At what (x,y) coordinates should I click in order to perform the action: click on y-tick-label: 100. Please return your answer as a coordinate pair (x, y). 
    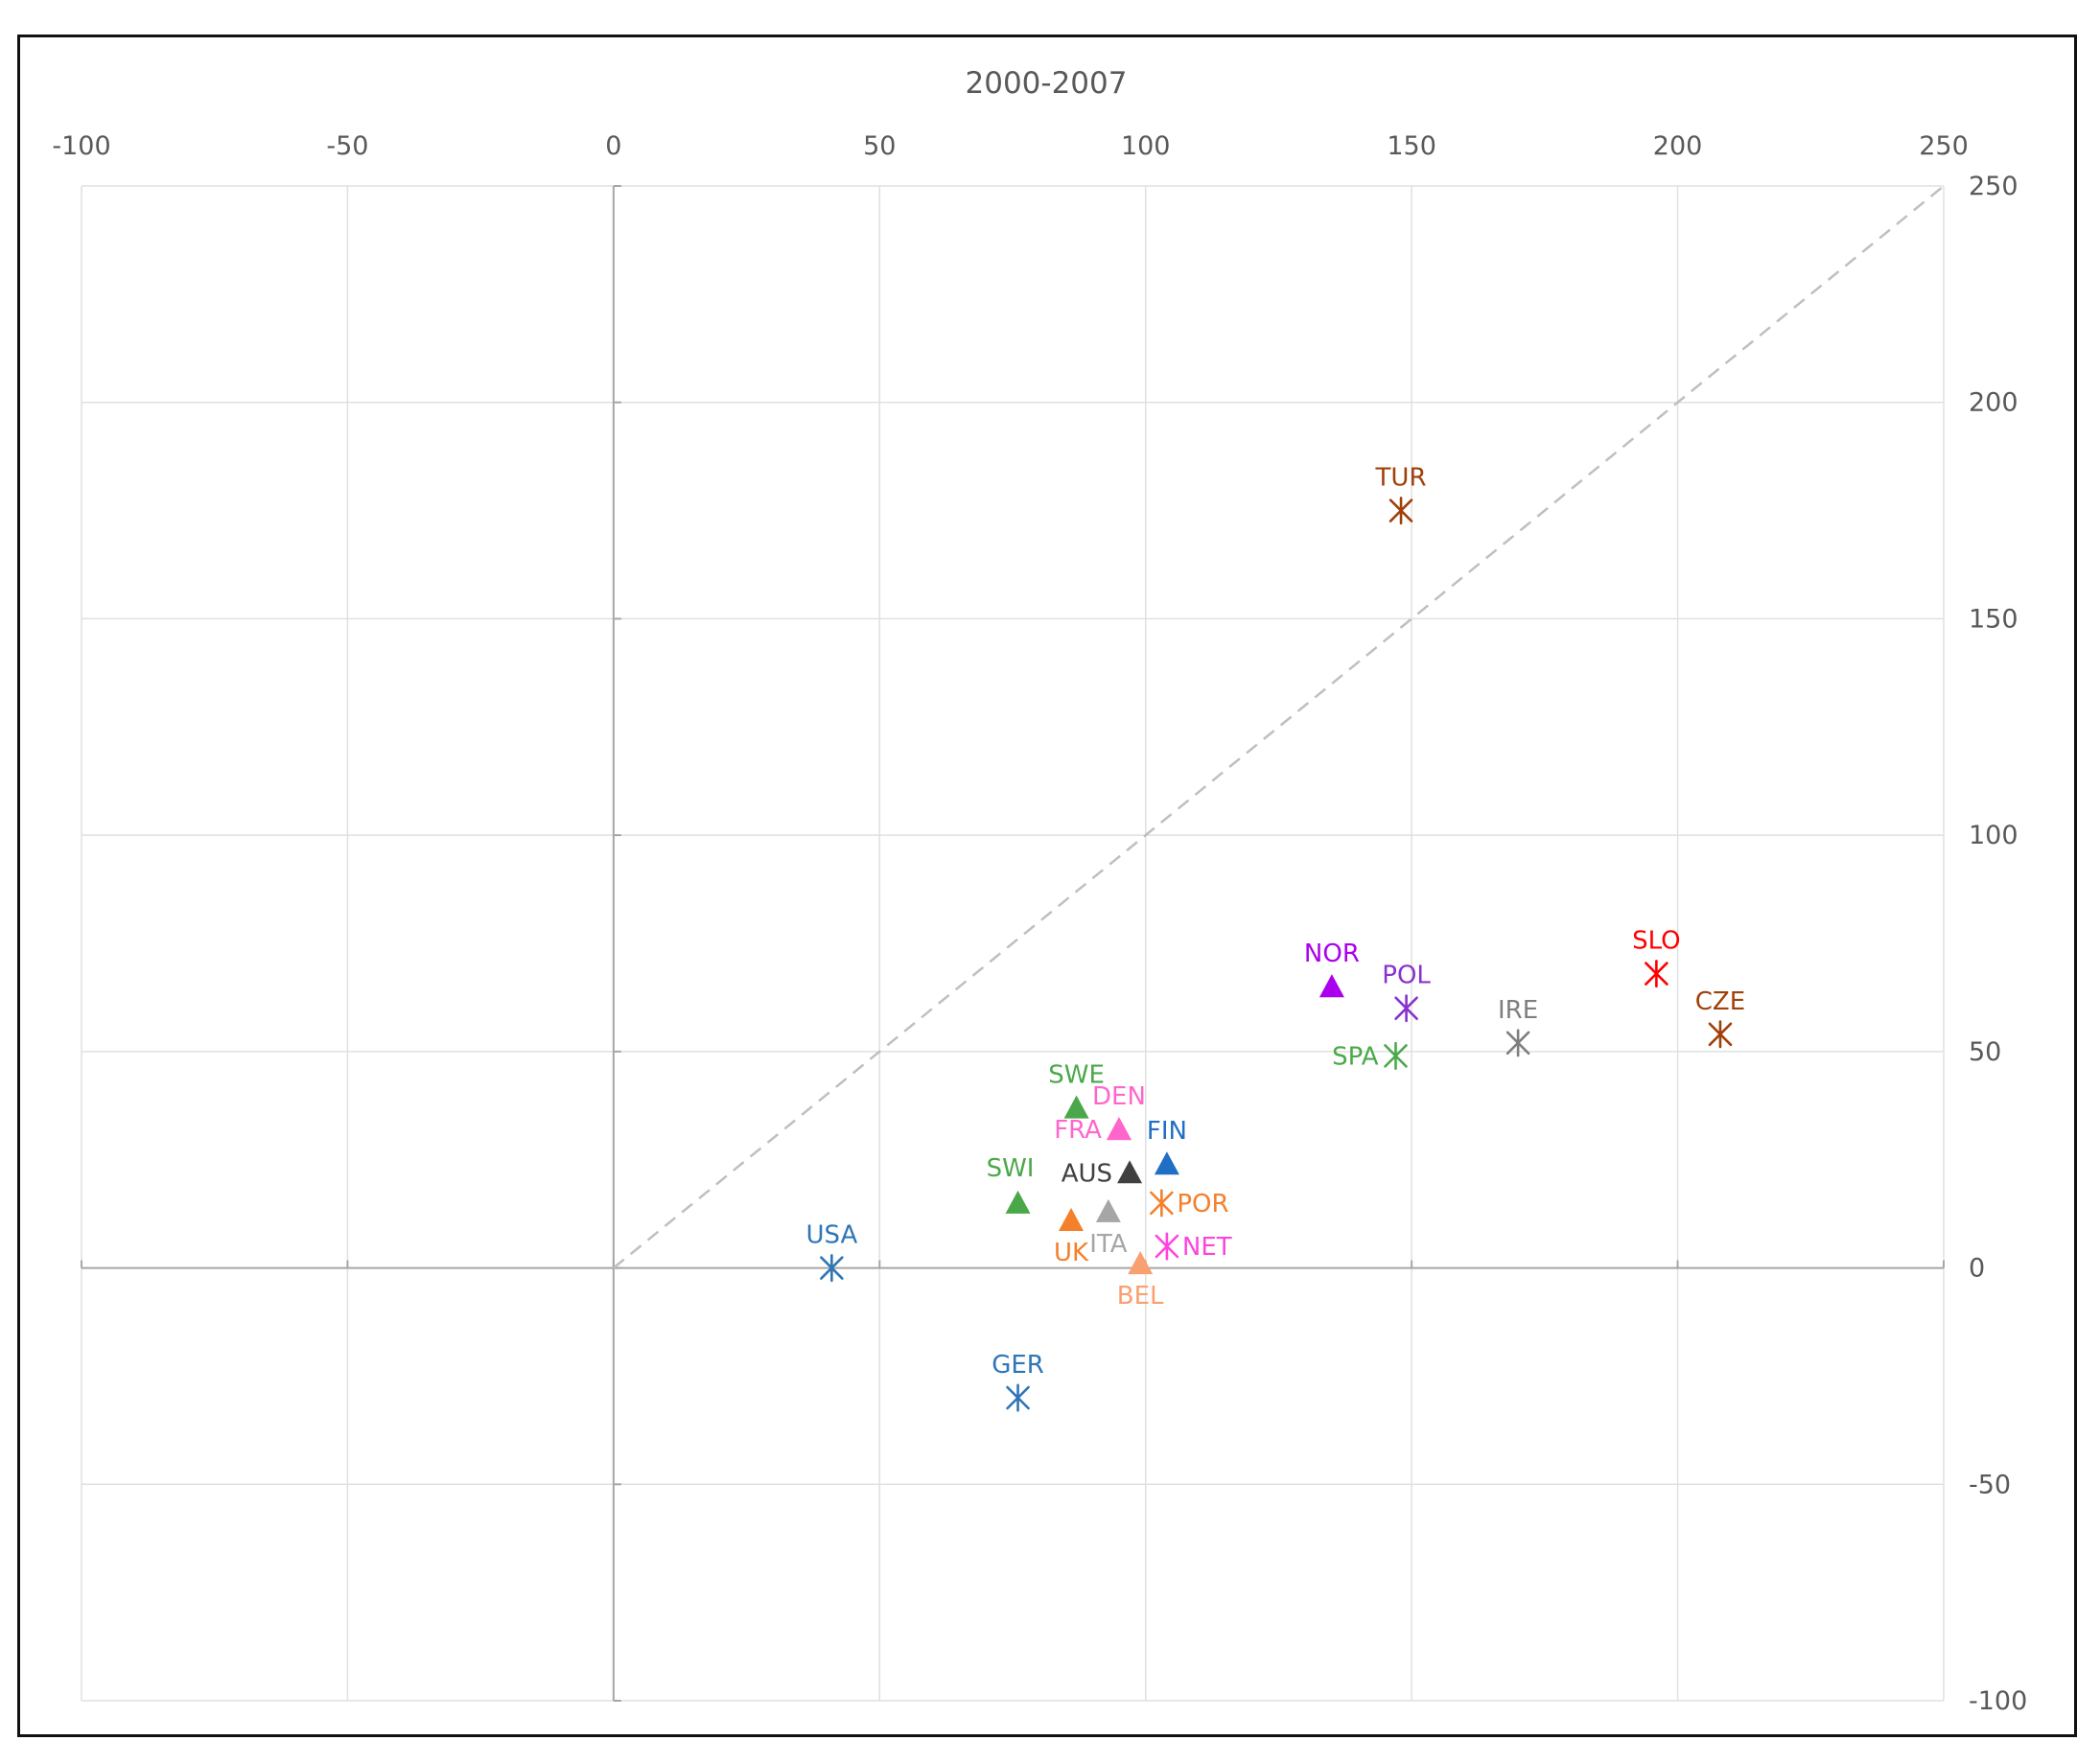
    Looking at the image, I should click on (1993, 835).